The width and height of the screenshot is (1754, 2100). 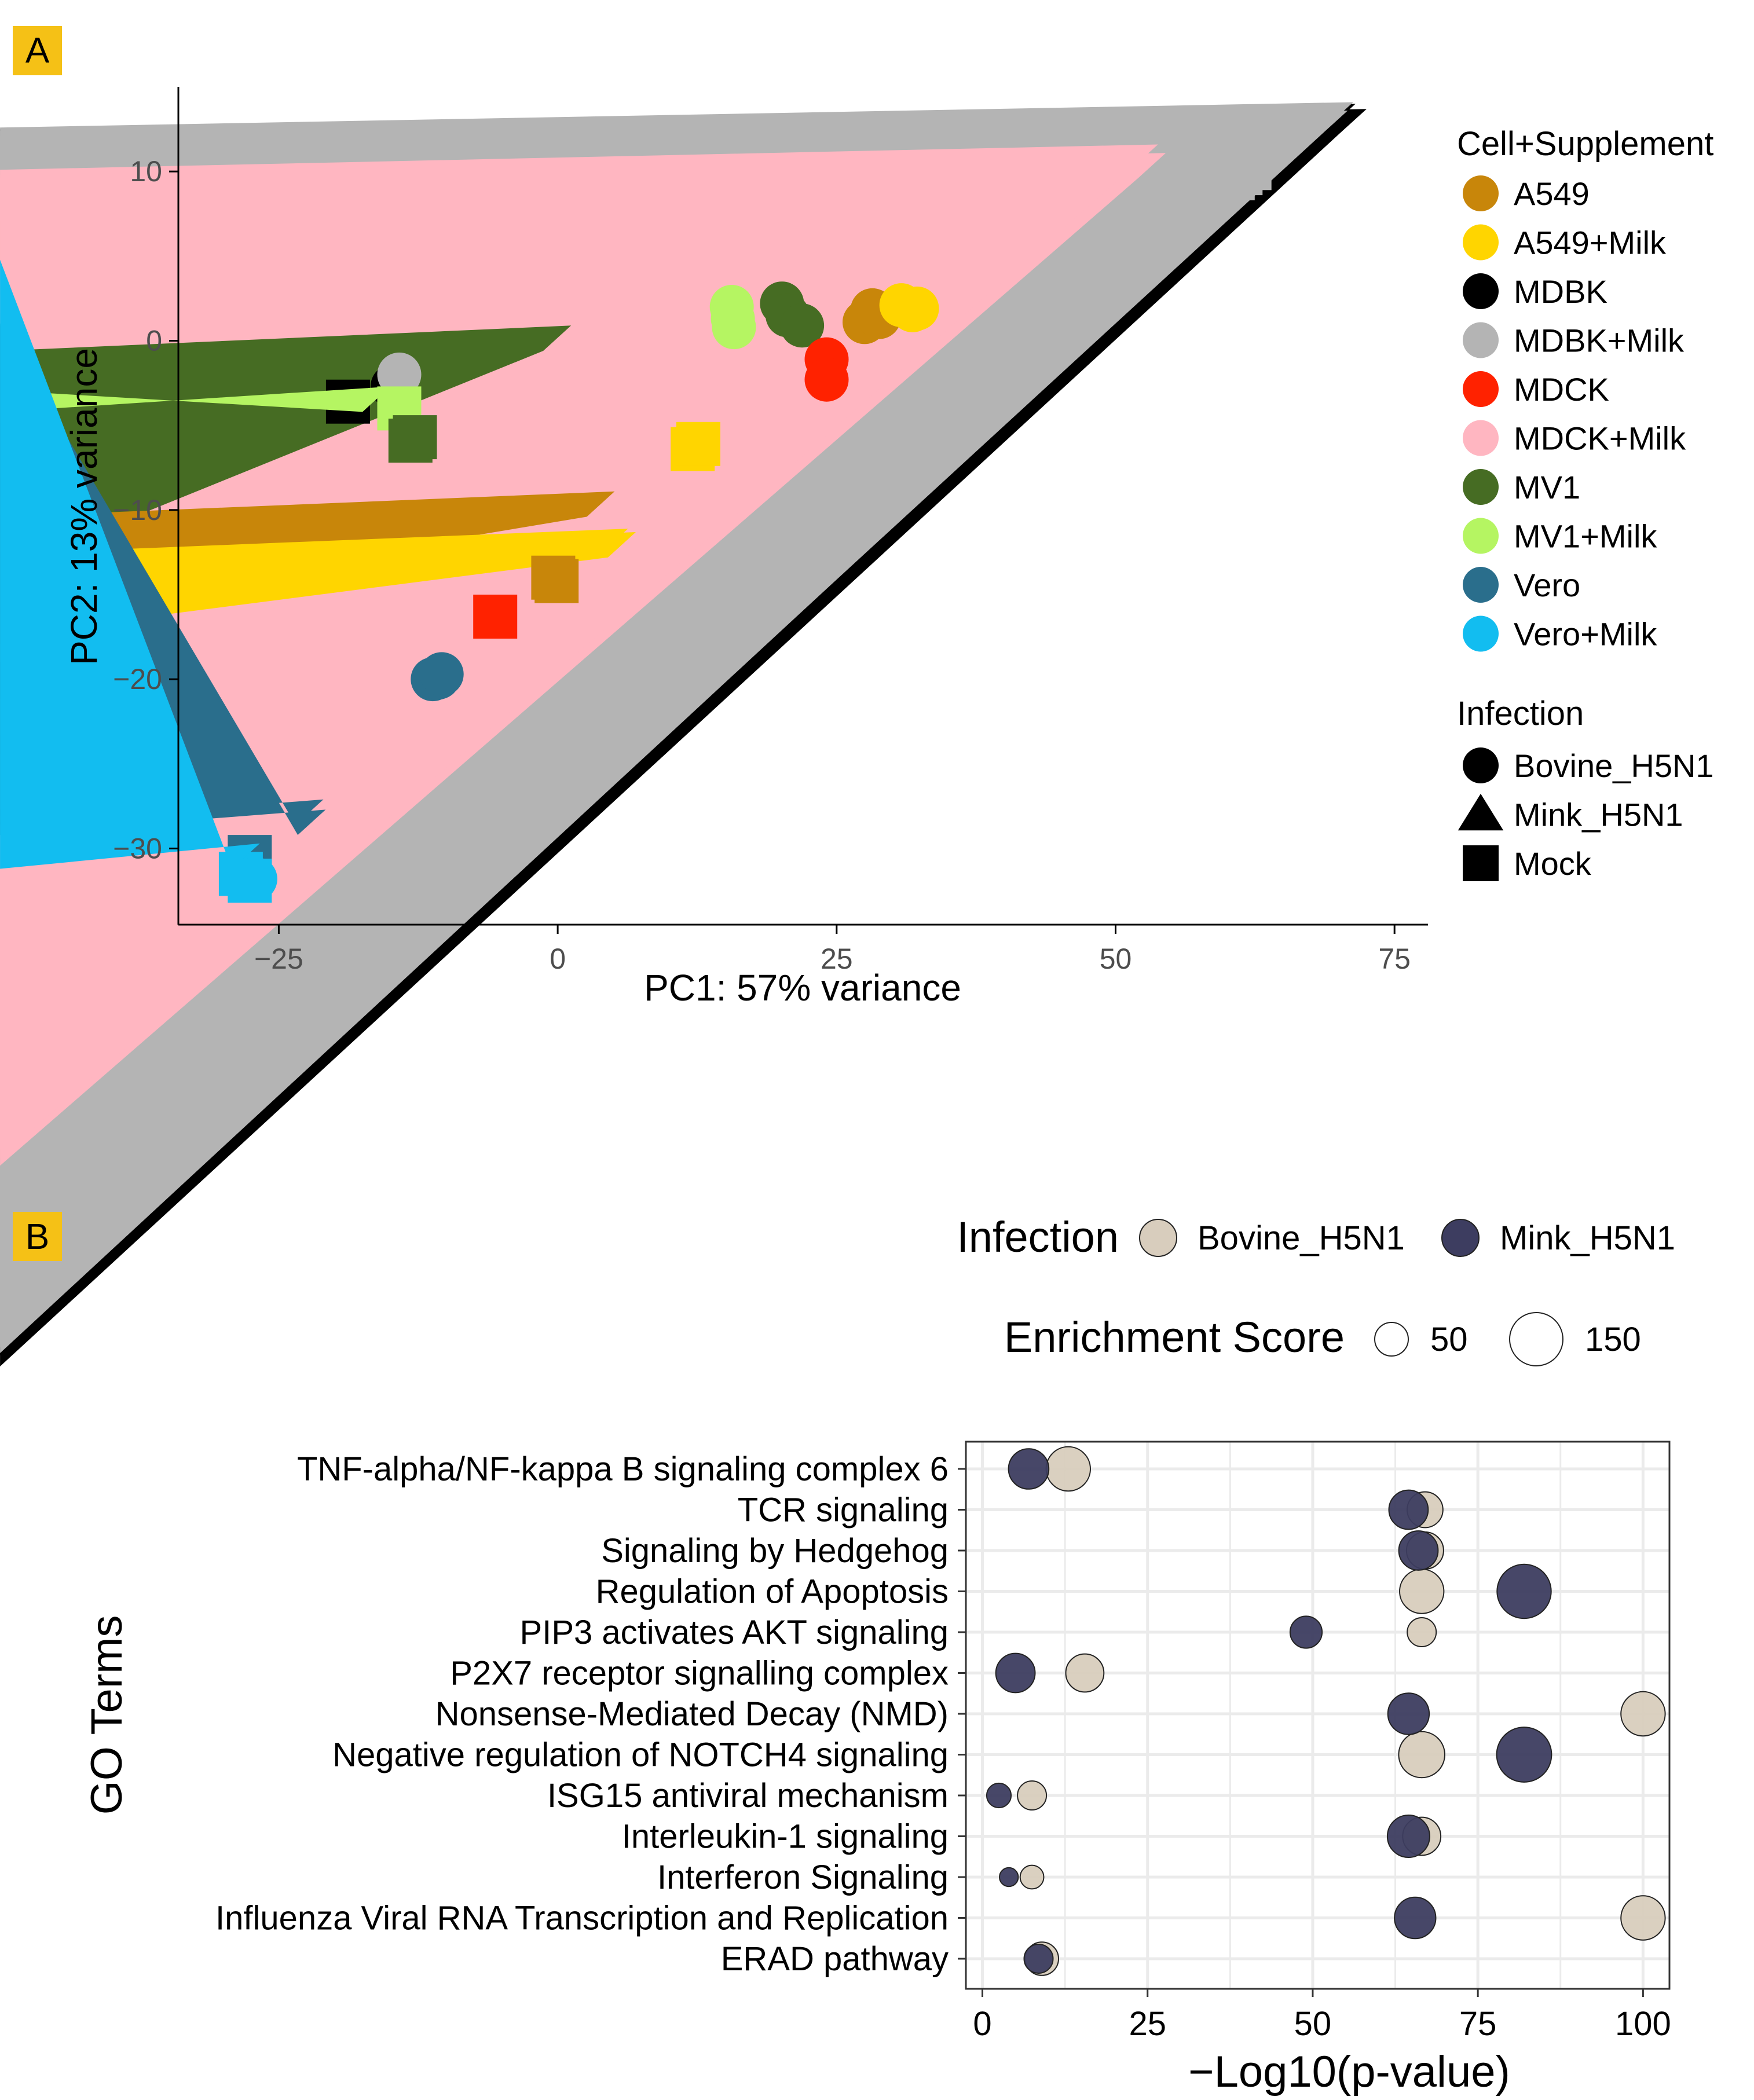 What do you see at coordinates (1301, 1238) in the screenshot?
I see `legend-infection-label: Bovine_H5N1` at bounding box center [1301, 1238].